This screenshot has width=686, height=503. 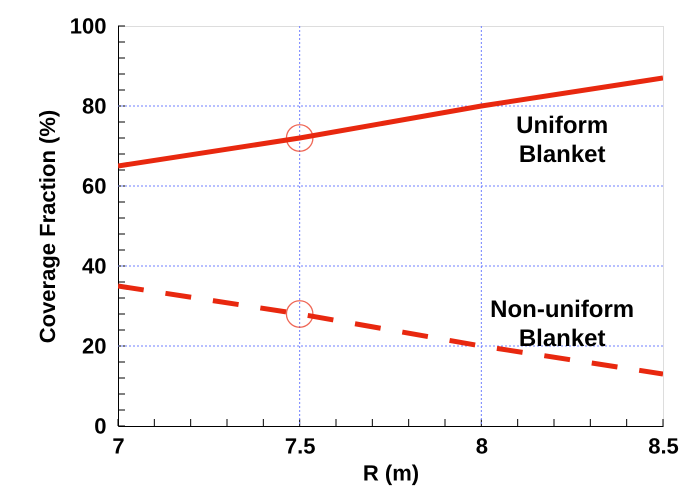 What do you see at coordinates (47, 227) in the screenshot?
I see `y-axis-title: Coverage Fraction (%)` at bounding box center [47, 227].